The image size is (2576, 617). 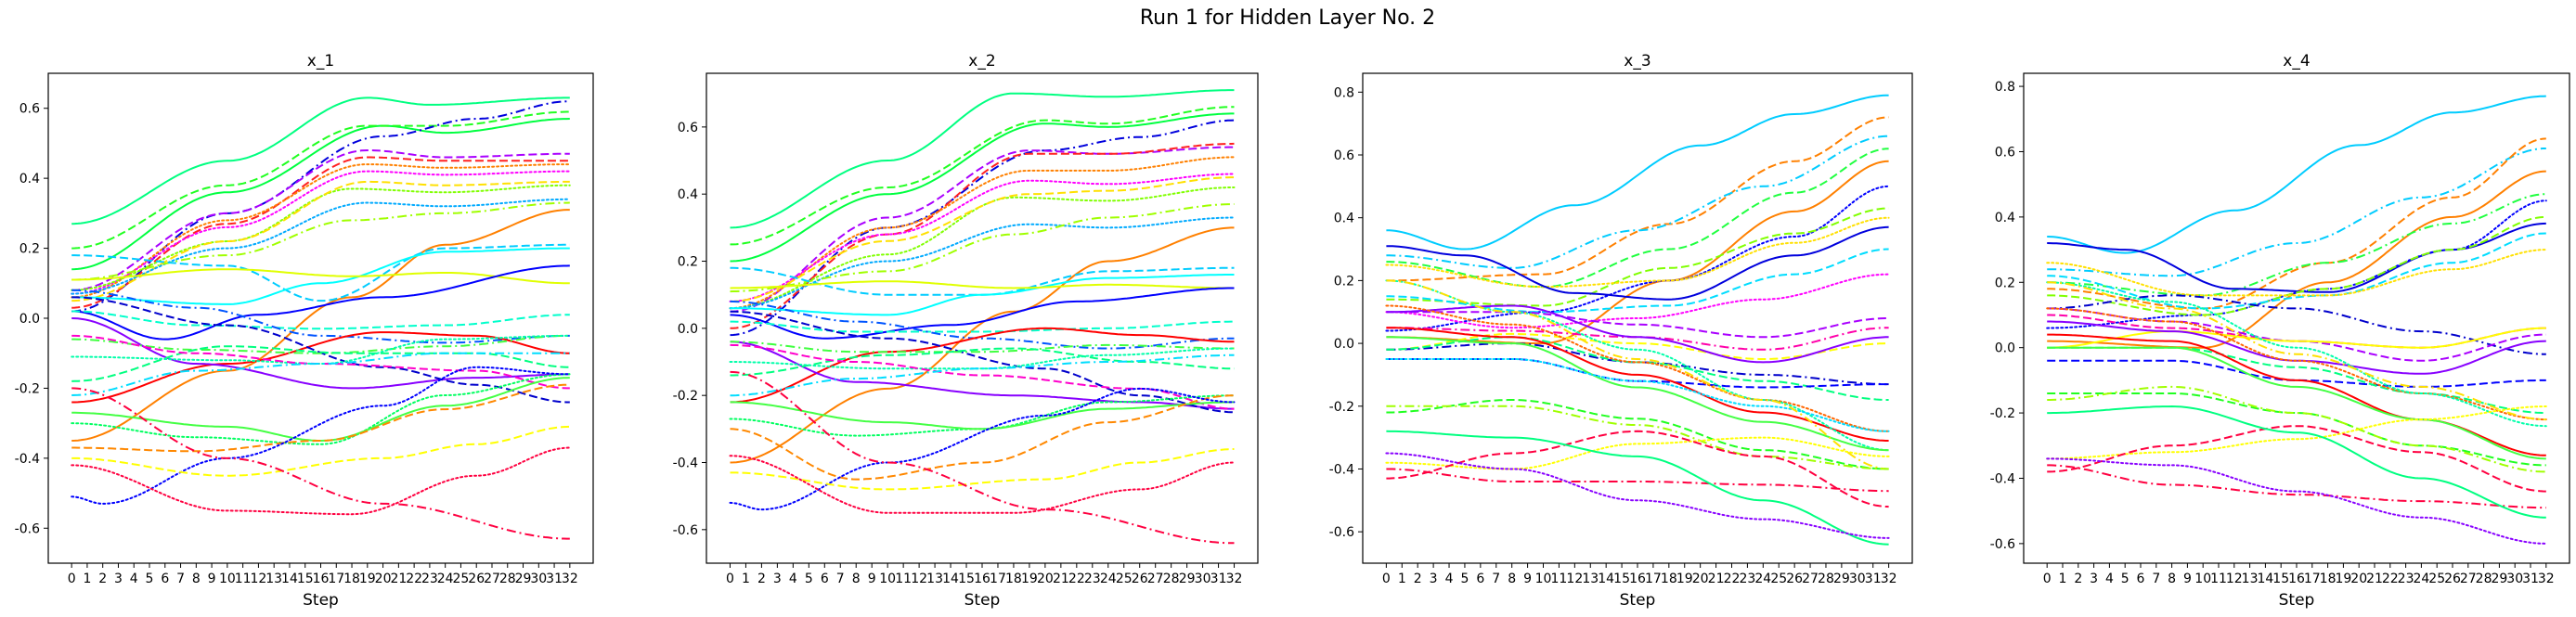 I want to click on y-tick-label: 0.6, so click(x=688, y=128).